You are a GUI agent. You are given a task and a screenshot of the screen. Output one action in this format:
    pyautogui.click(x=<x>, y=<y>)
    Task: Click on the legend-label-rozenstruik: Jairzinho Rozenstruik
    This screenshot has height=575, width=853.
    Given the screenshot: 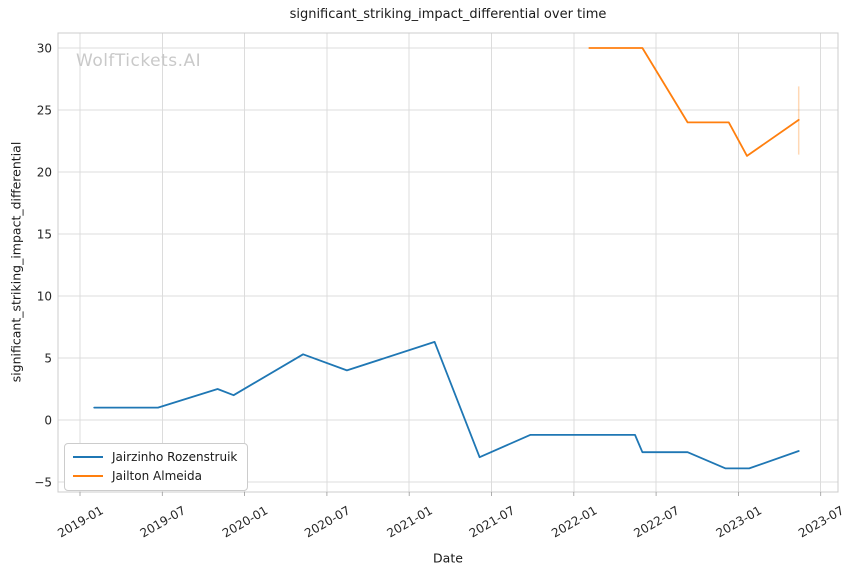 What is the action you would take?
    pyautogui.click(x=175, y=457)
    